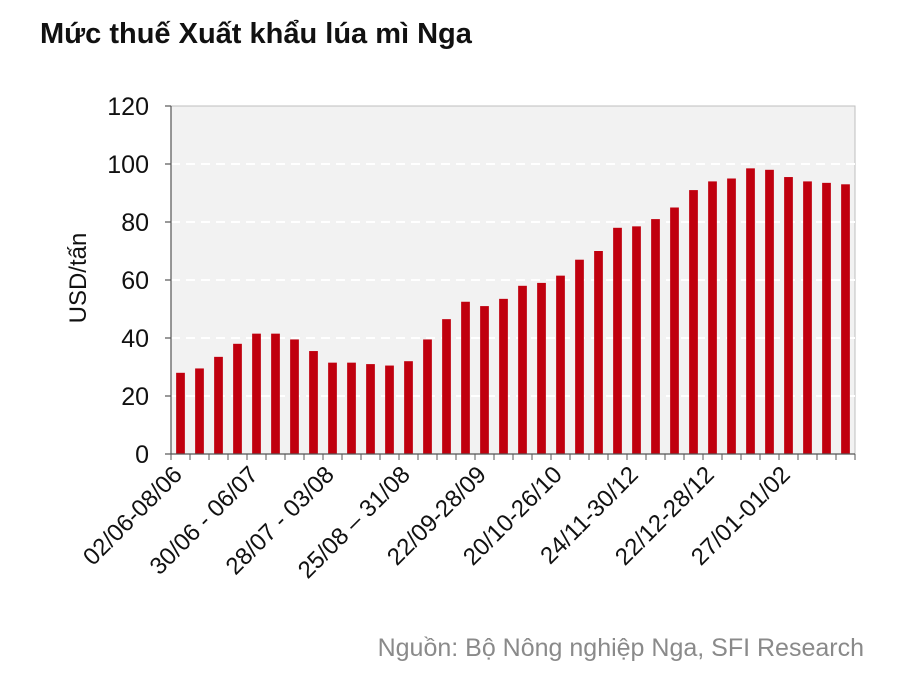 The height and width of the screenshot is (684, 910). Describe the element at coordinates (620, 648) in the screenshot. I see `source-note: Nguồn: Bộ Nông nghiệp Nga, SFI Research` at that location.